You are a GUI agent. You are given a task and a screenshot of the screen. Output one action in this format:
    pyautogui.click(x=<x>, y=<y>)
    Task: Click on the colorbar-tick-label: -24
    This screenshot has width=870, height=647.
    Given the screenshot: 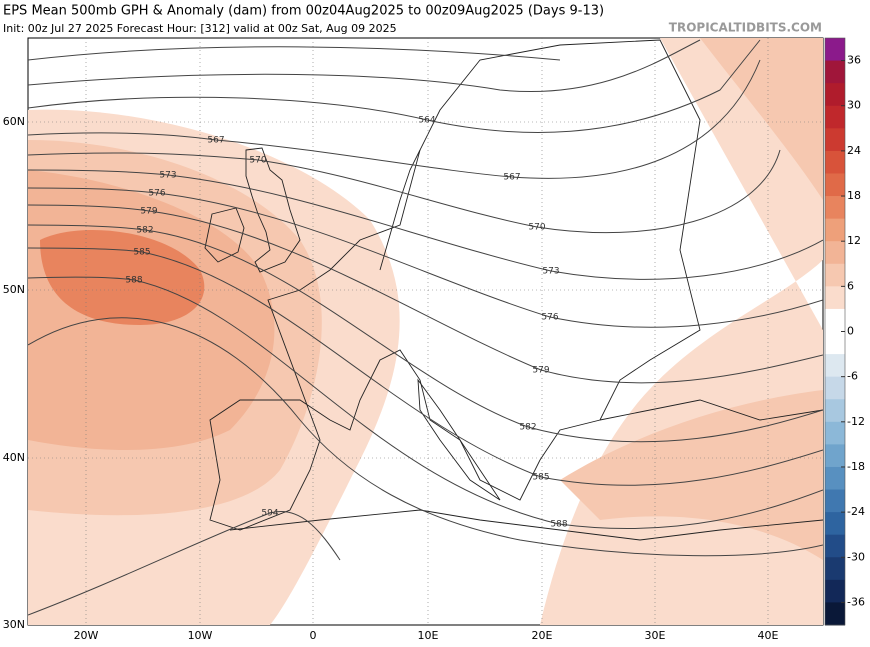 What is the action you would take?
    pyautogui.click(x=856, y=511)
    